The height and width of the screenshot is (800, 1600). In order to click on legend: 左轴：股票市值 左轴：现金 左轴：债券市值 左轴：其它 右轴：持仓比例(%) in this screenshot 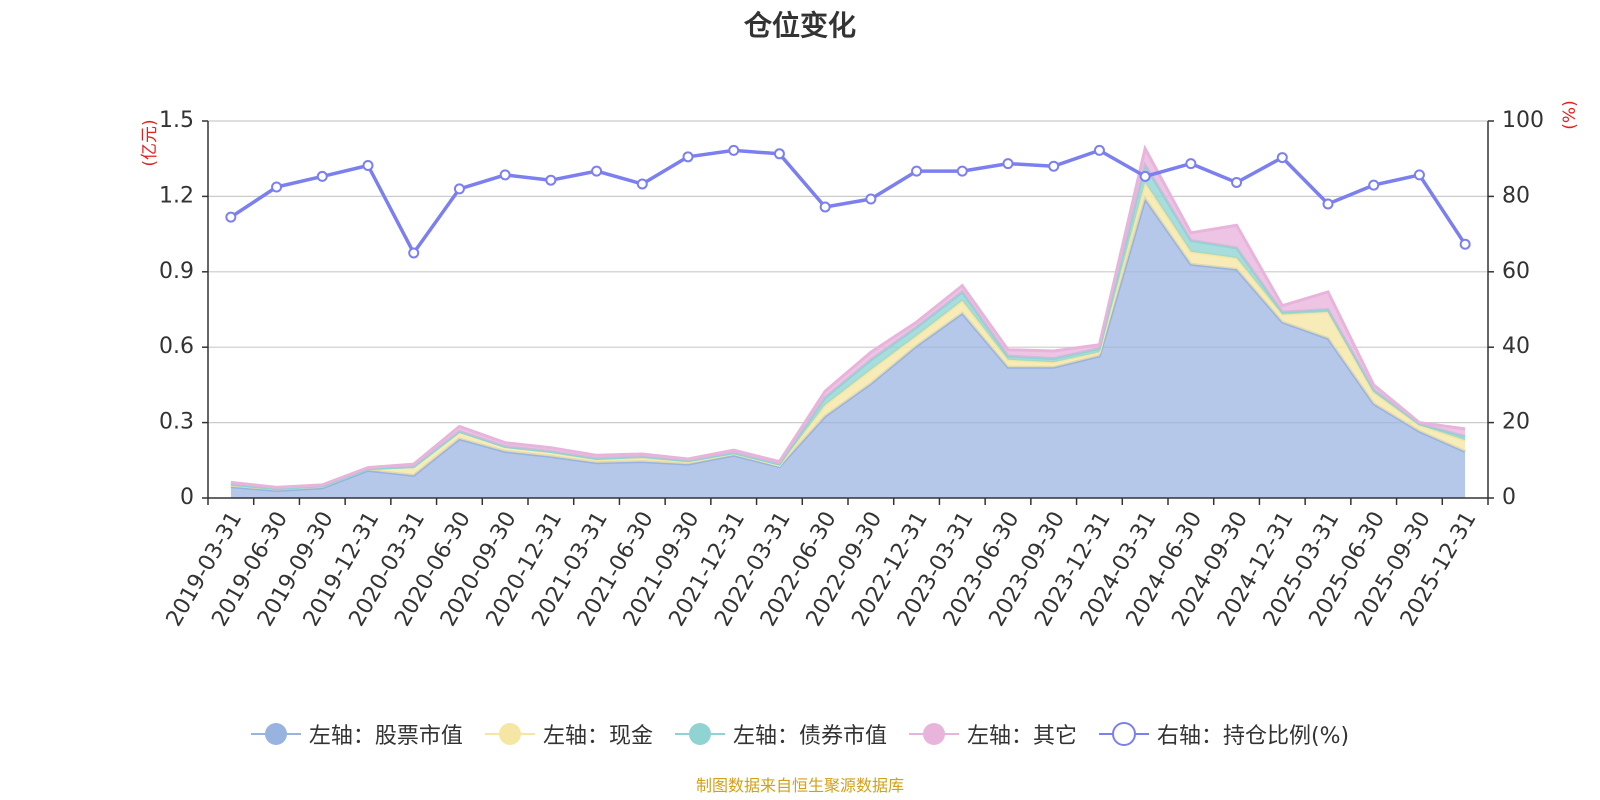, I will do `click(800, 734)`.